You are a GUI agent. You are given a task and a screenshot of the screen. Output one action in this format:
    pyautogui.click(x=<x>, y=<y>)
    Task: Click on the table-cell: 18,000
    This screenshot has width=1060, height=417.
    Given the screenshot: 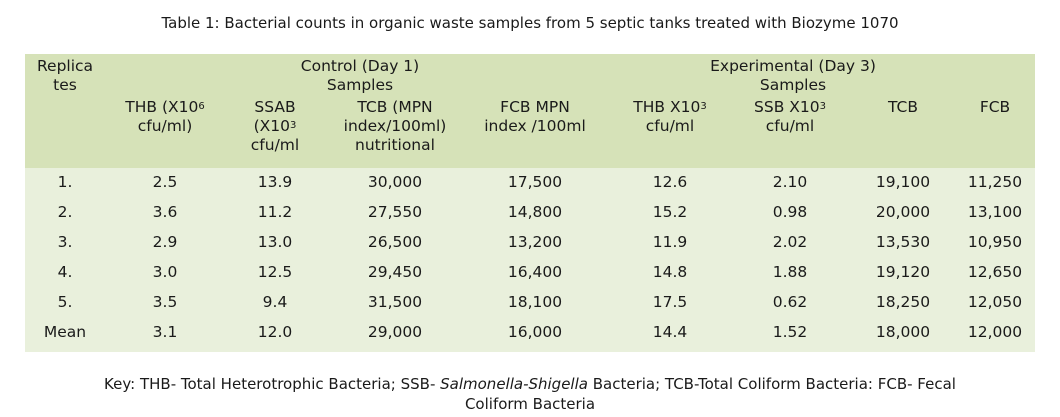 What is the action you would take?
    pyautogui.click(x=903, y=332)
    